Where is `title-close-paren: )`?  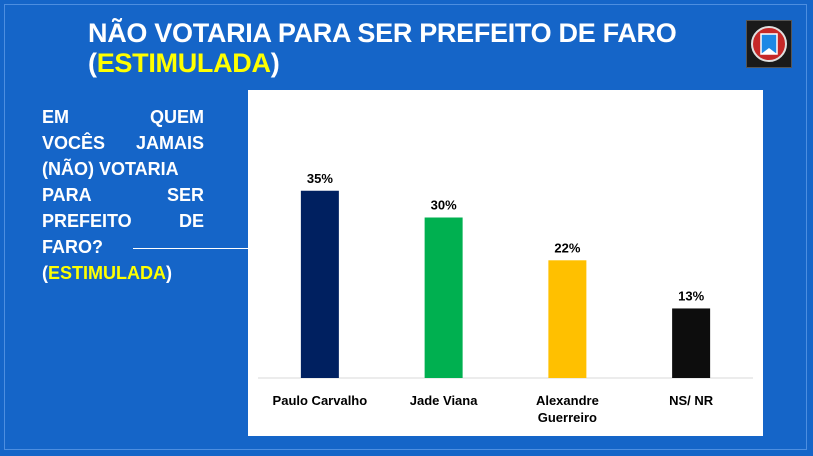
title-close-paren: ) is located at coordinates (275, 63).